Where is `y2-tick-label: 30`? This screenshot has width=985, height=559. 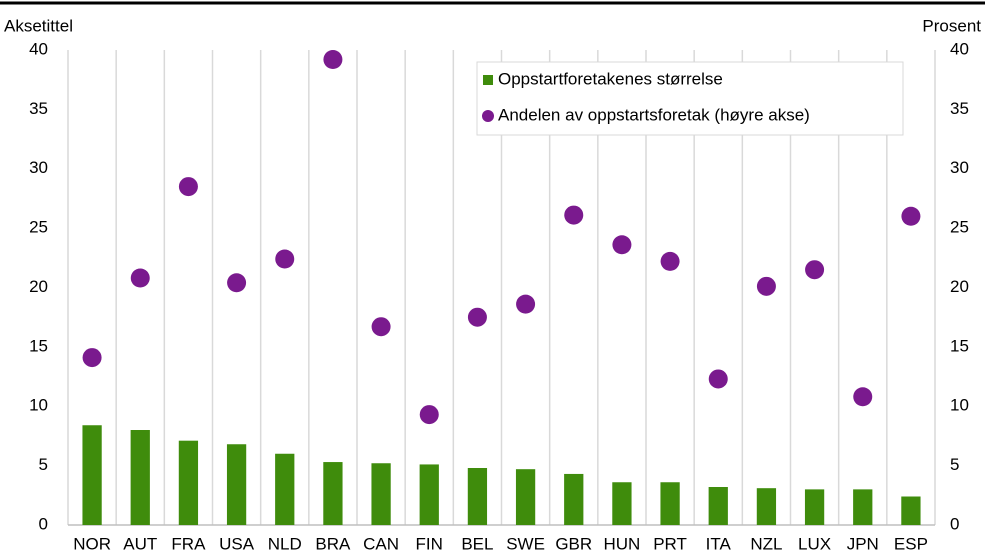 y2-tick-label: 30 is located at coordinates (959, 167).